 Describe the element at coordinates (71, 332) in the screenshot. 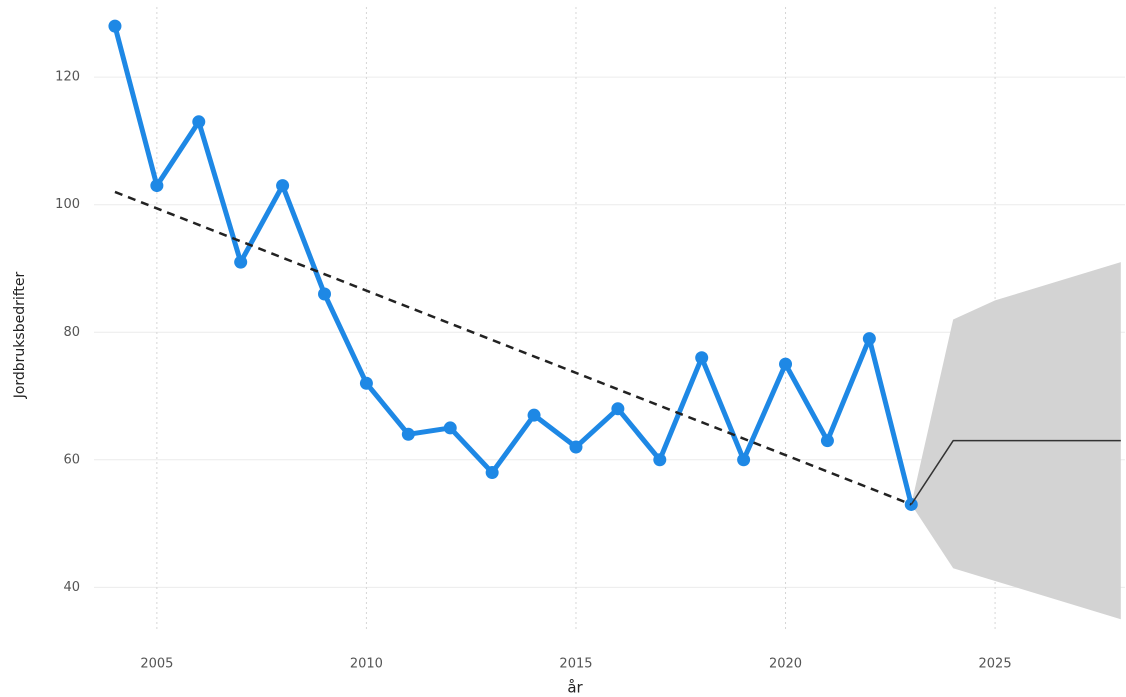

I see `y-tick-label: 80` at that location.